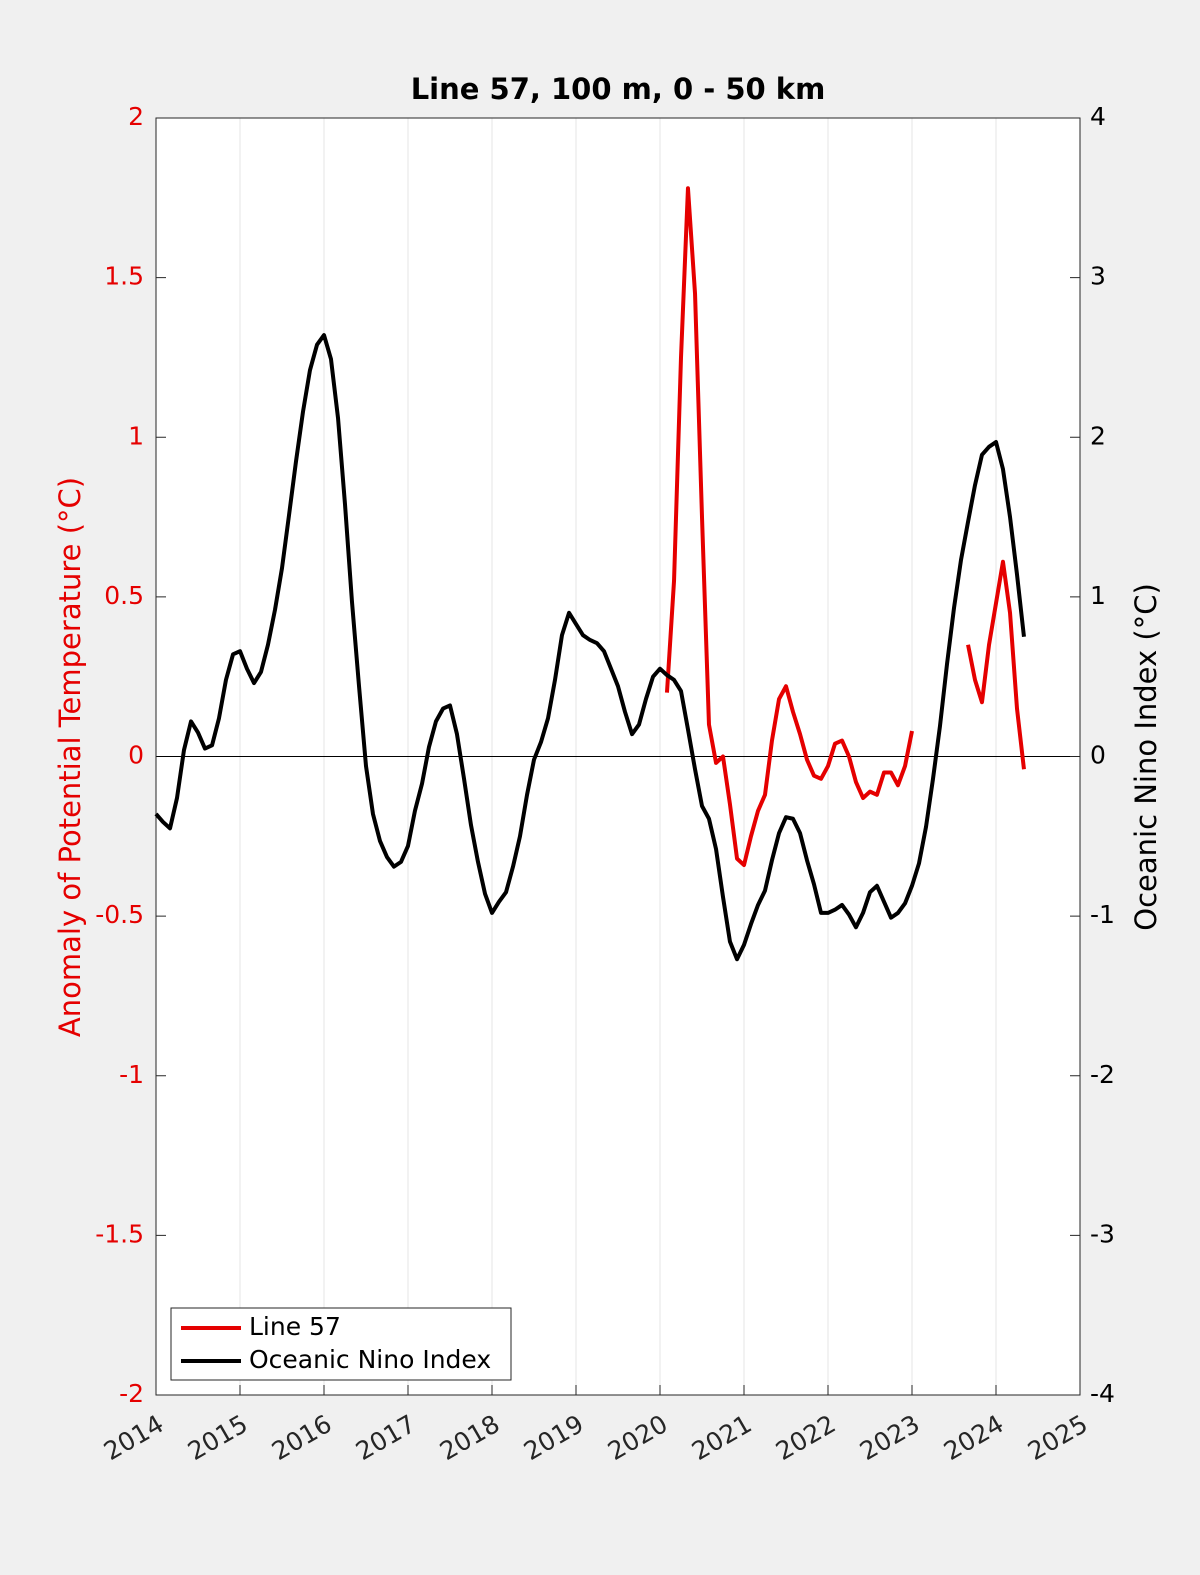  Describe the element at coordinates (136, 755) in the screenshot. I see `y-tick-label: 0` at that location.